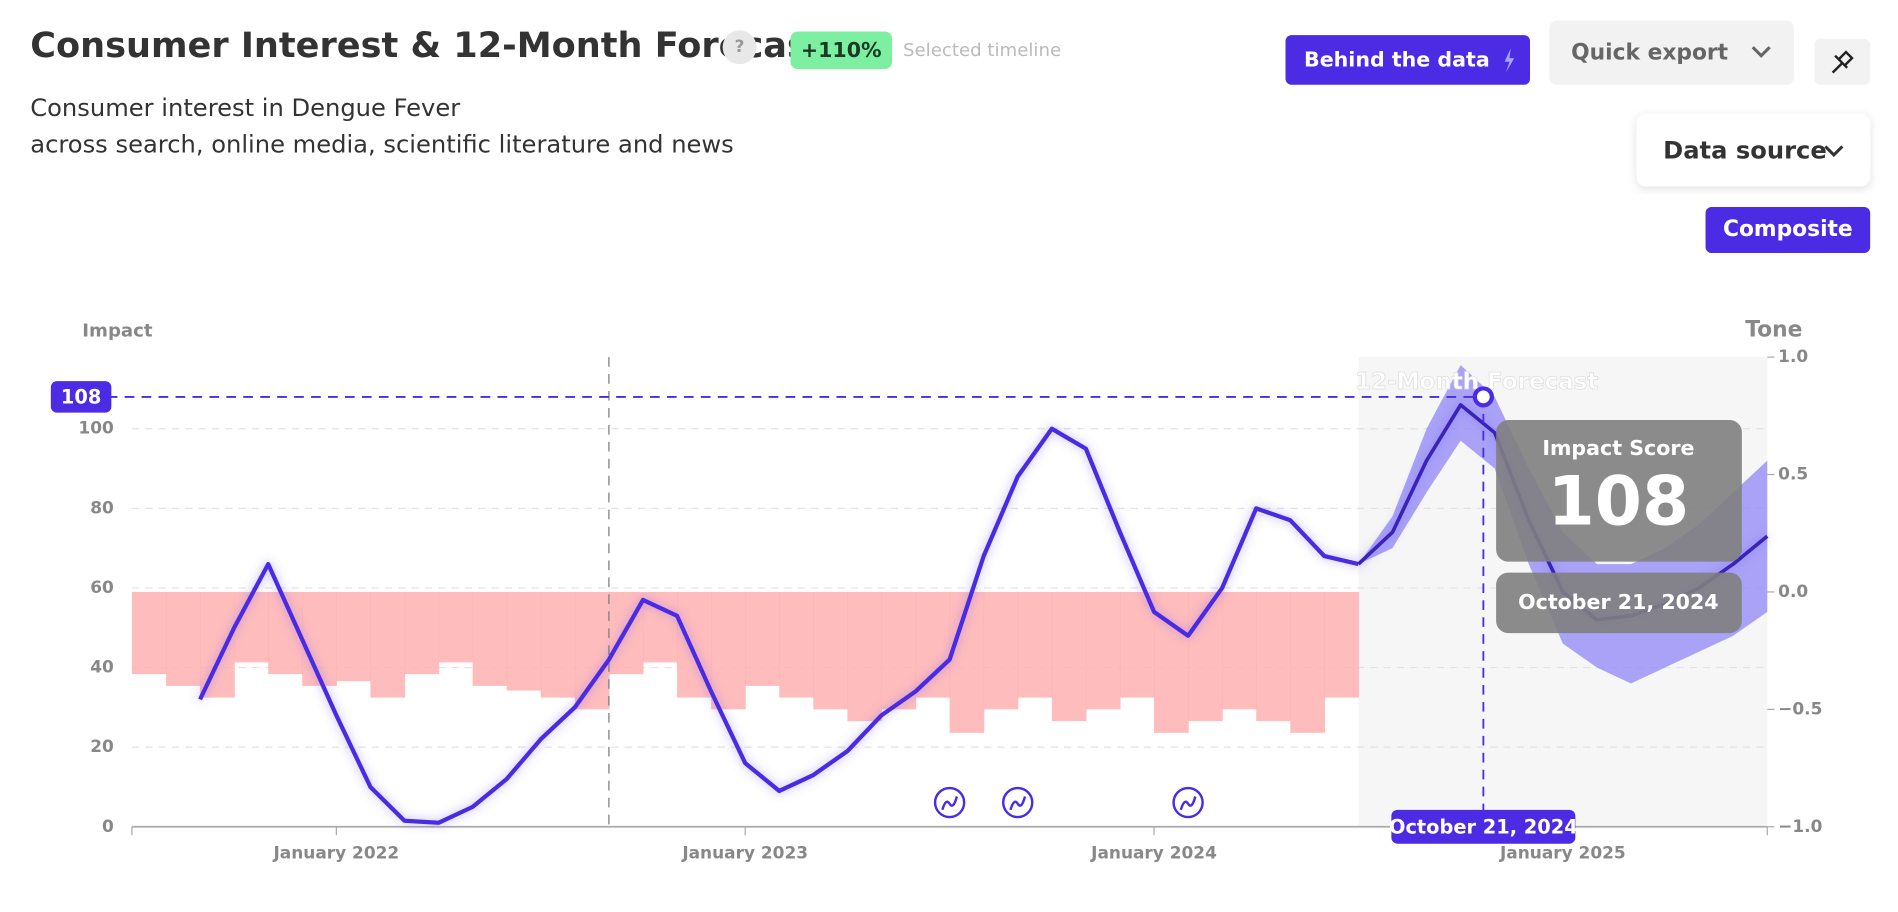  Describe the element at coordinates (1649, 52) in the screenshot. I see `button-label: Quick export` at that location.